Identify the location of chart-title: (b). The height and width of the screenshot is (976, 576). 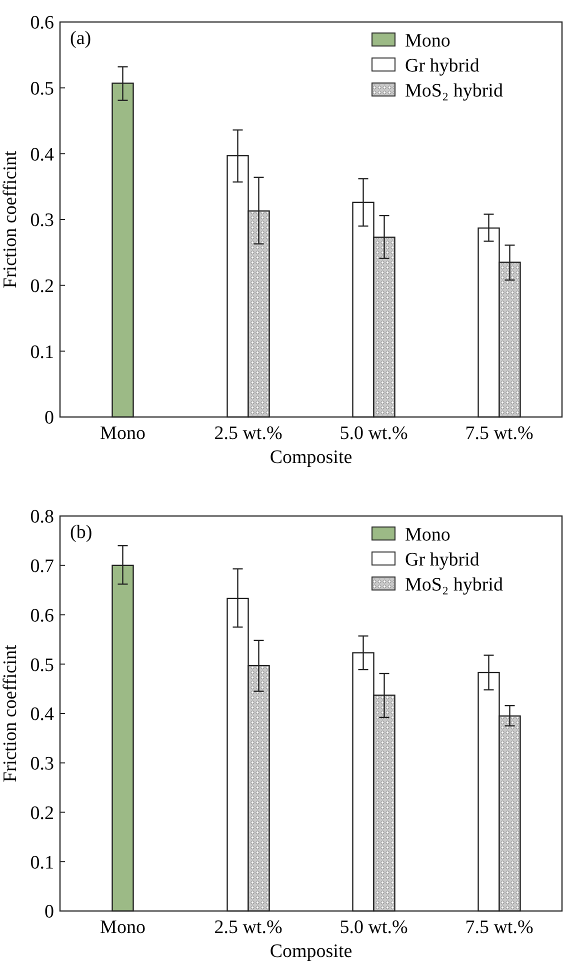
(81, 532).